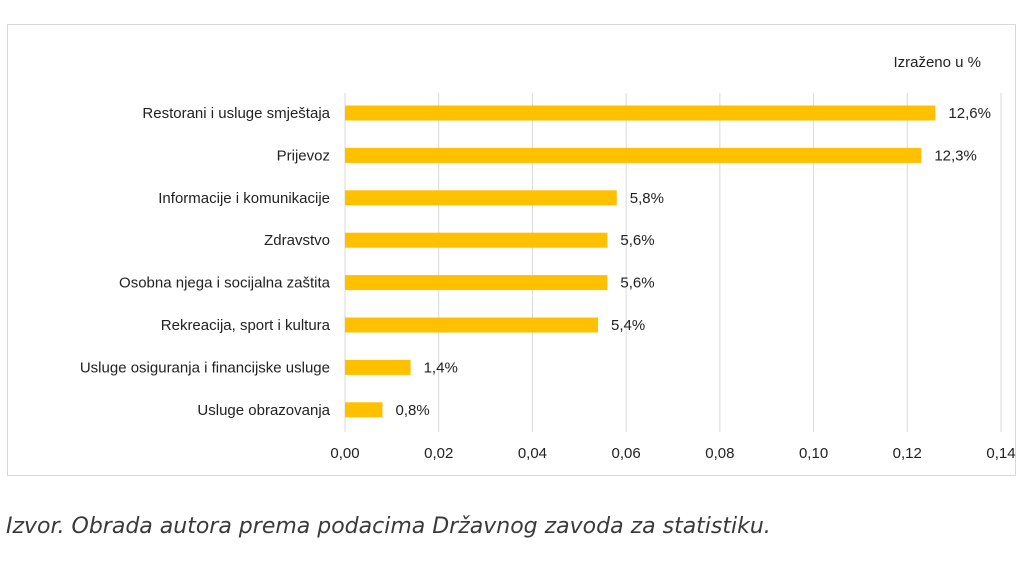 Image resolution: width=1024 pixels, height=576 pixels. Describe the element at coordinates (236, 113) in the screenshot. I see `category-label: Restorani i usluge smještaja` at that location.